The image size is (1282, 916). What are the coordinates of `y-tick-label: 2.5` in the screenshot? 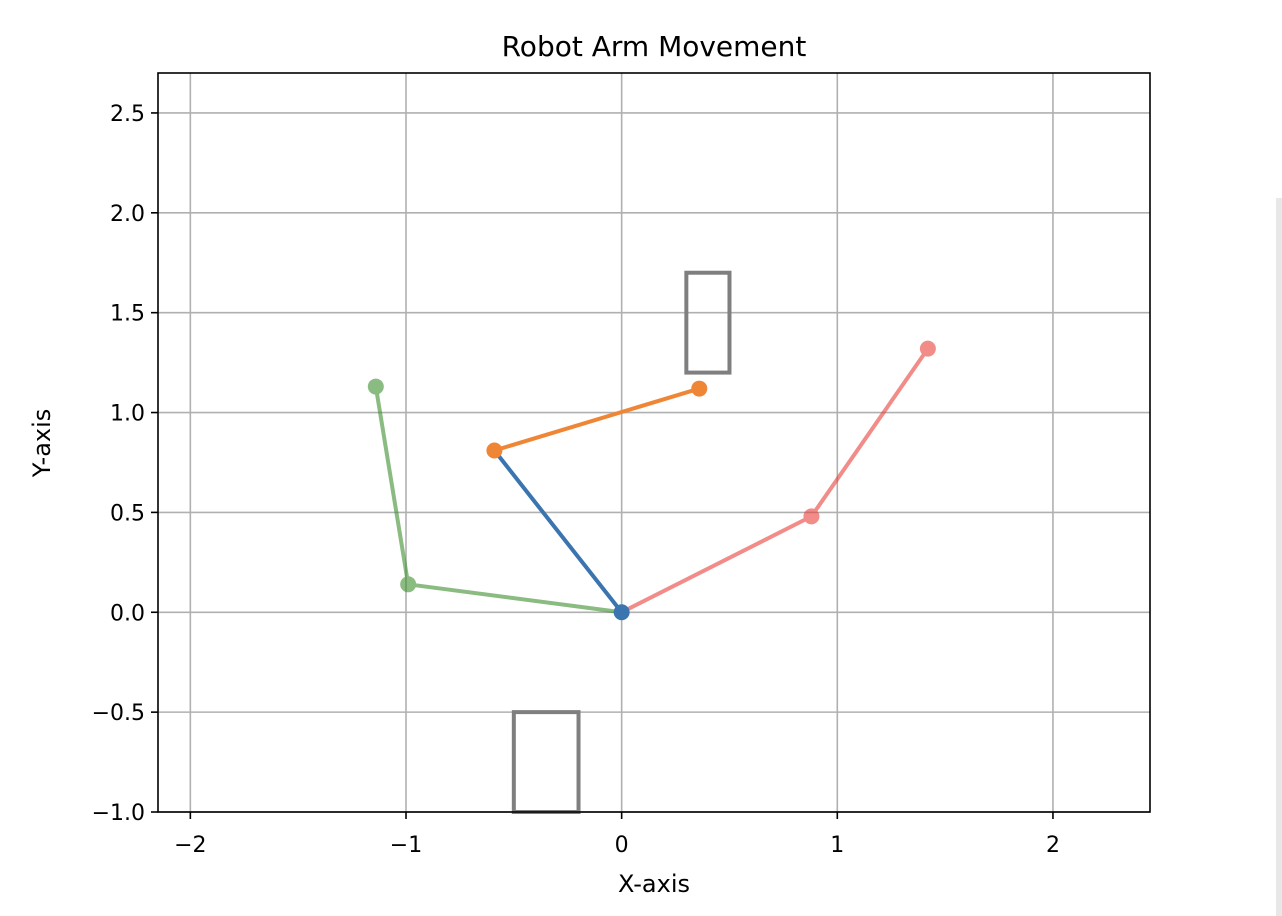 It's located at (127, 114).